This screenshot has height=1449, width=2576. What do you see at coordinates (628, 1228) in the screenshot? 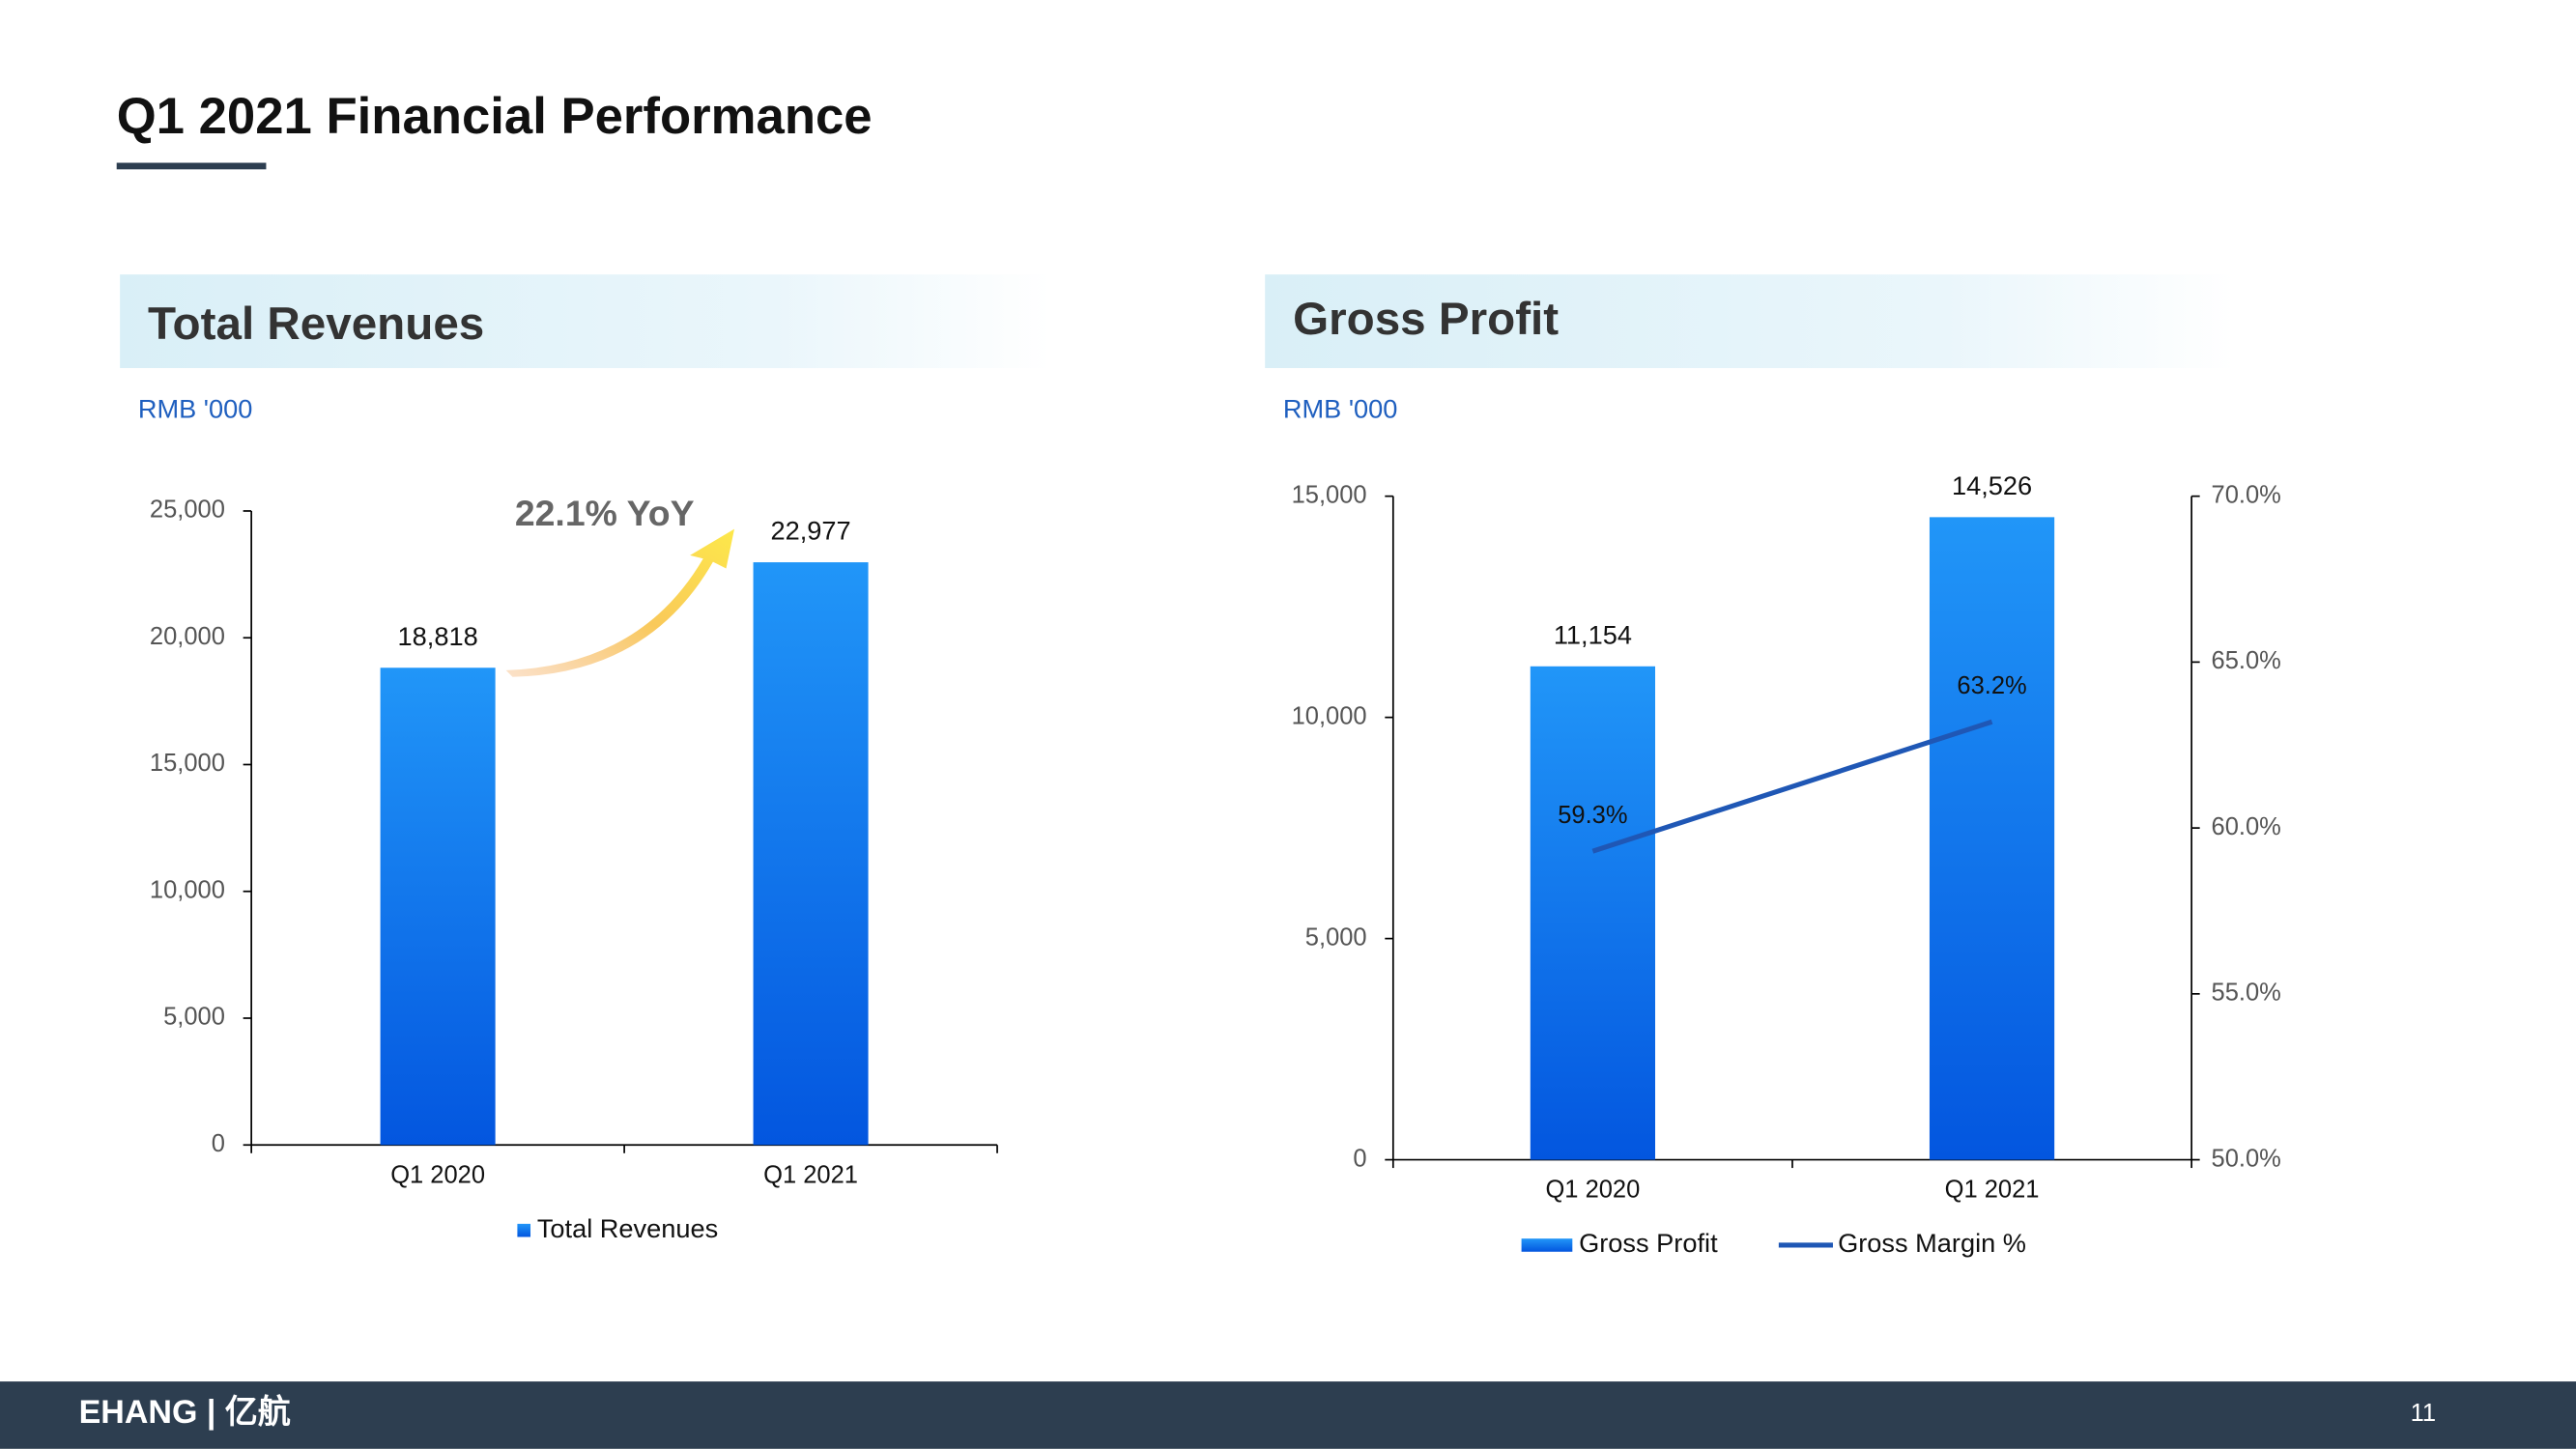
I see `legend-label: Total Revenues` at bounding box center [628, 1228].